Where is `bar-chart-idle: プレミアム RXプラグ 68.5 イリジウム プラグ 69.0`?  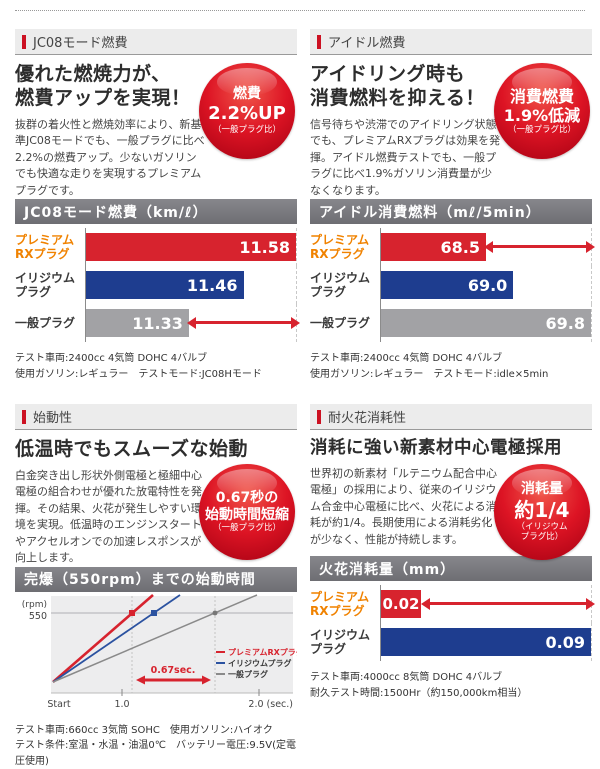
bar-chart-idle: プレミアム RXプラグ 68.5 イリジウム プラグ 69.0 is located at coordinates (452, 284).